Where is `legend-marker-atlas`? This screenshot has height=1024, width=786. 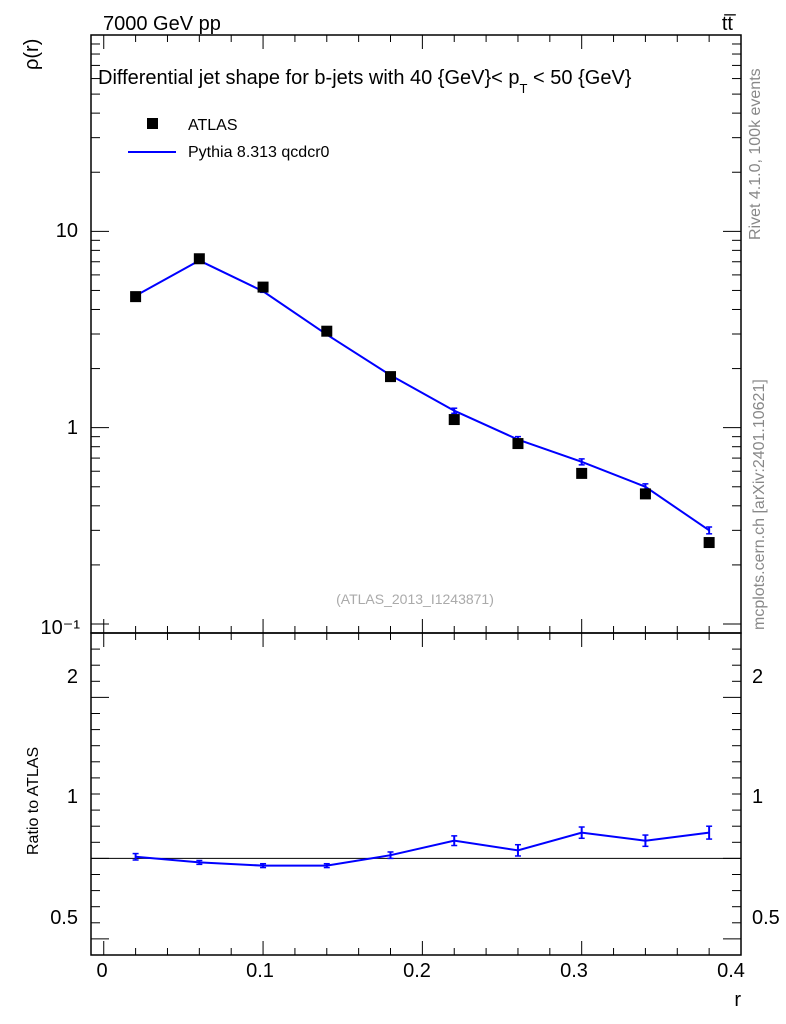 legend-marker-atlas is located at coordinates (152, 123).